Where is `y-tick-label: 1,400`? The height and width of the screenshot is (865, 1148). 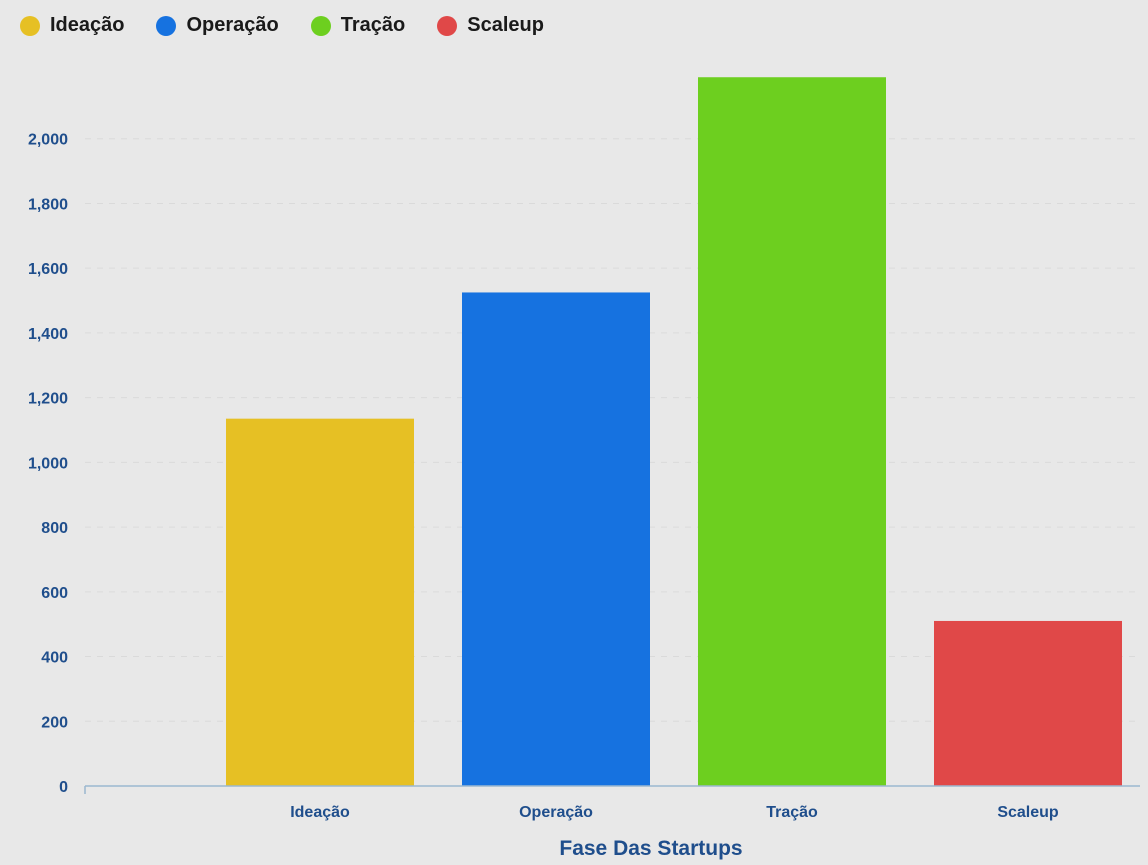
y-tick-label: 1,400 is located at coordinates (48, 334).